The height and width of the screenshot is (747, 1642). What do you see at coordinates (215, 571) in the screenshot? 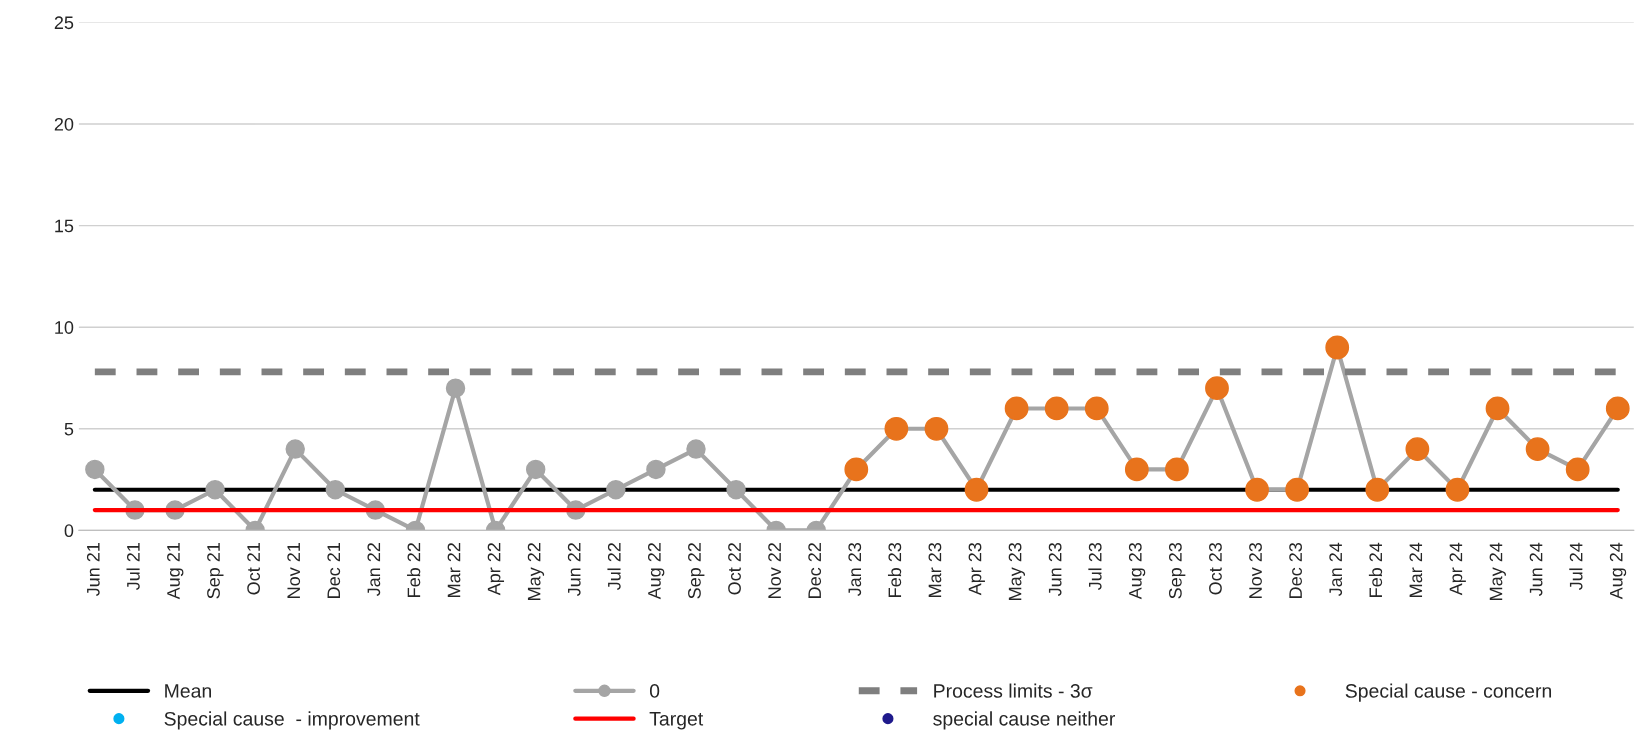
I see `x-tick-label: Sep 21` at bounding box center [215, 571].